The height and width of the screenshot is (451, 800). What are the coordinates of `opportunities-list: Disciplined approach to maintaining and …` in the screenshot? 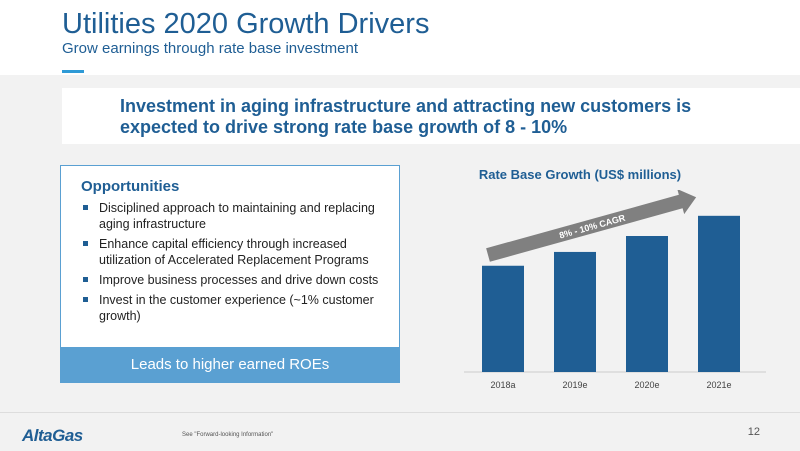 It's located at (231, 264).